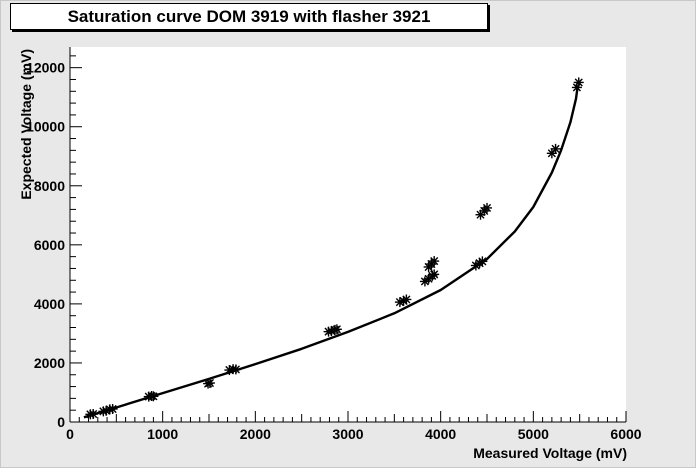  I want to click on x-tick-label: 2000, so click(255, 434).